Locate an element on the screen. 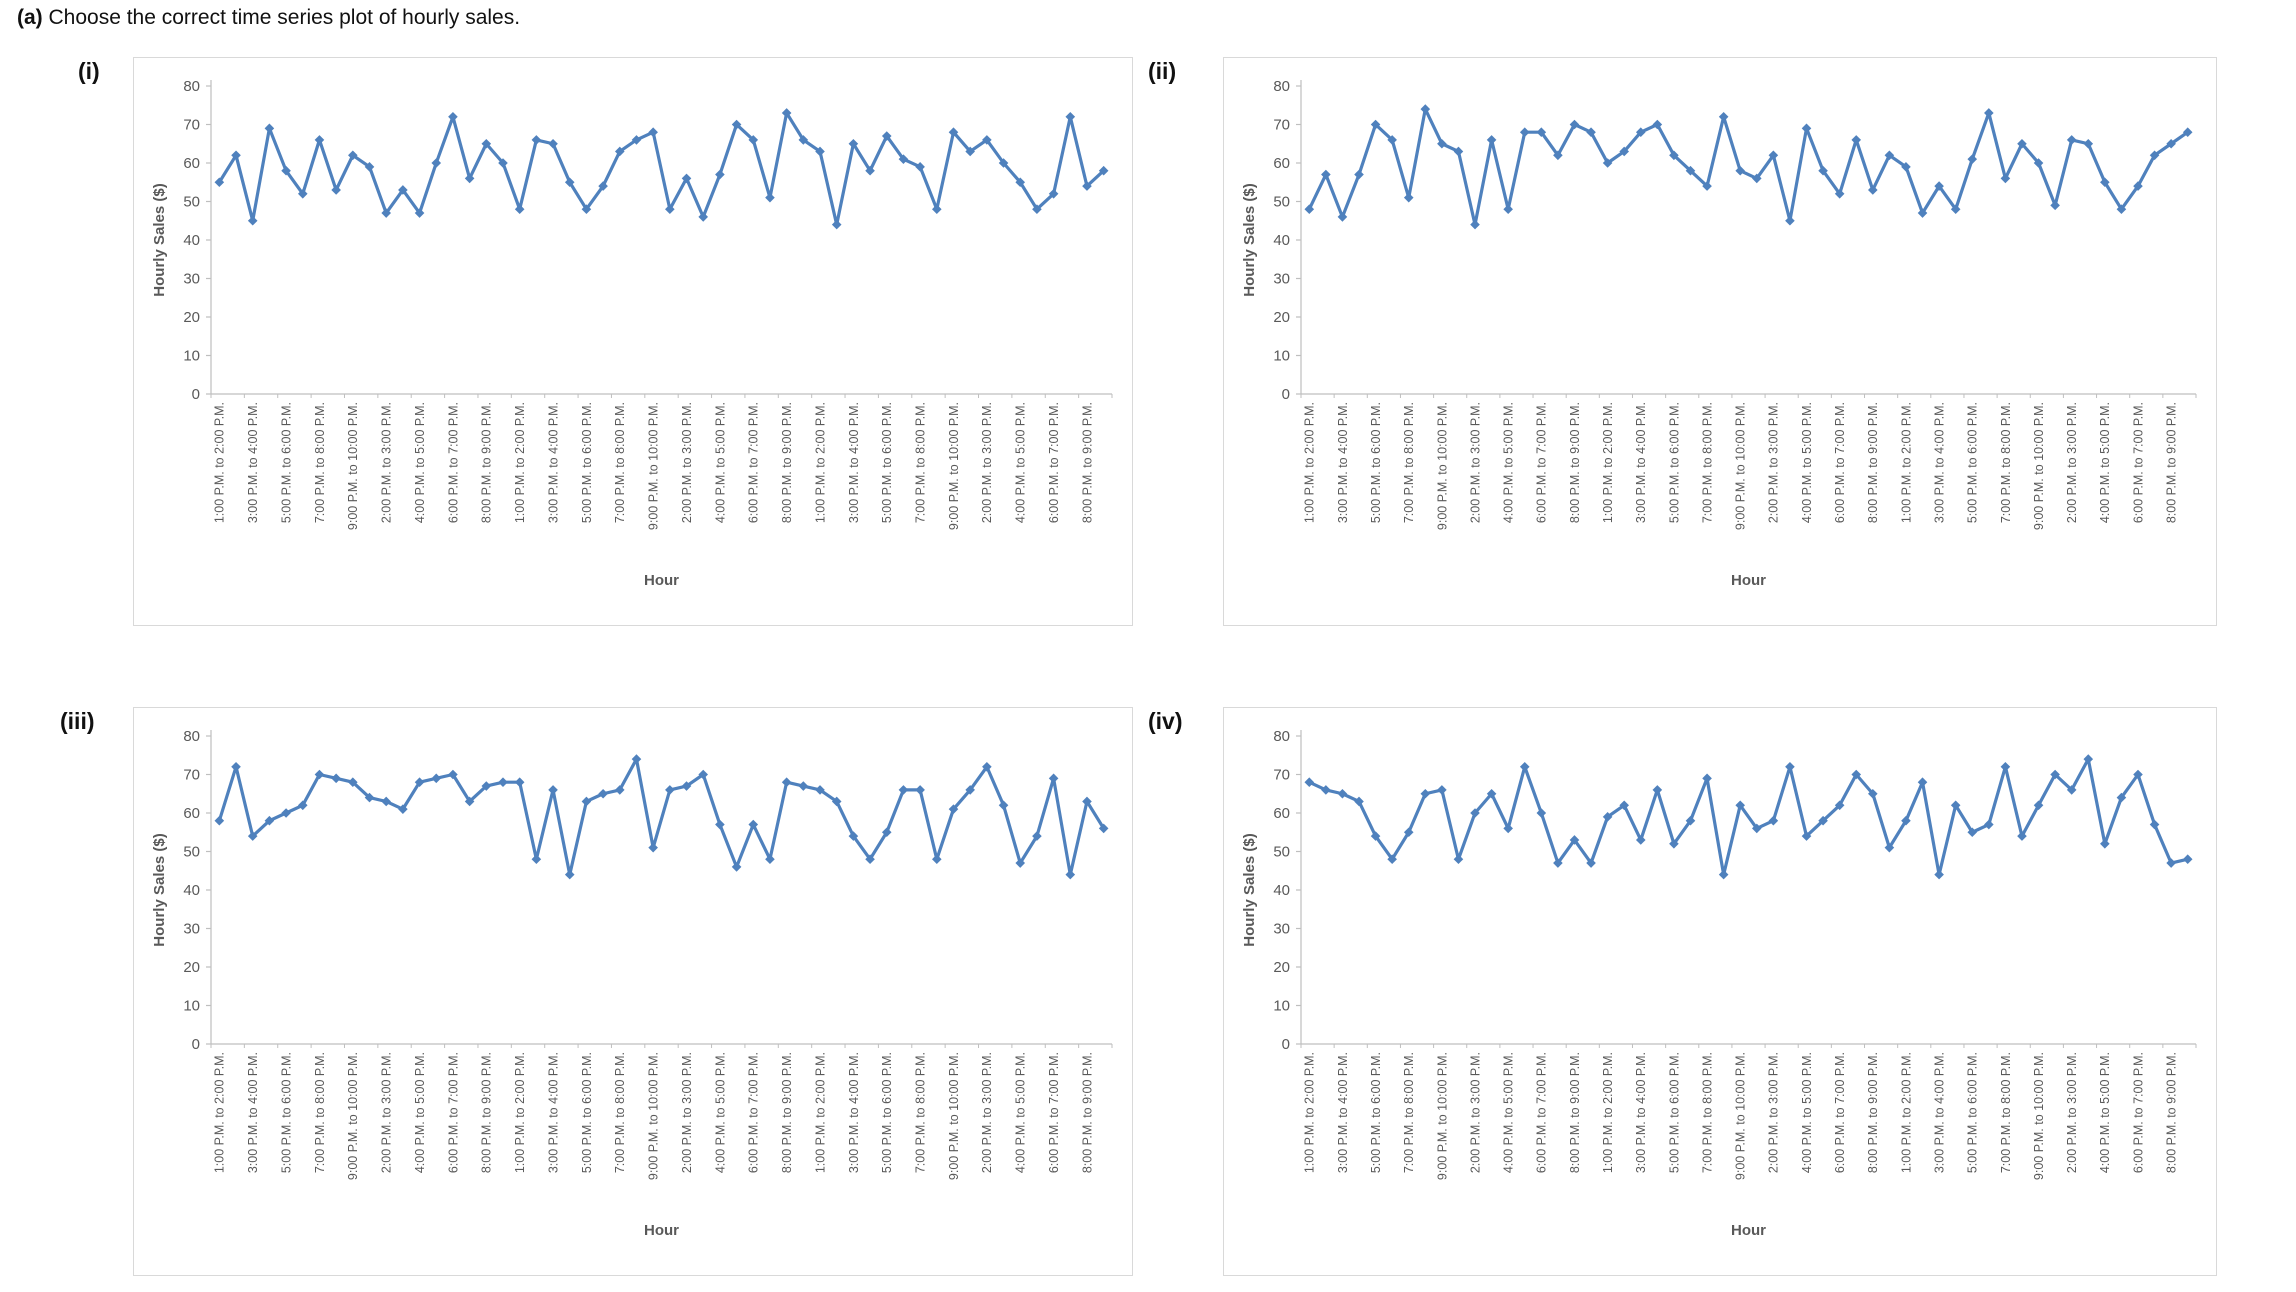 The image size is (2296, 1292). chart-option-label-iii: (iii) is located at coordinates (77, 721).